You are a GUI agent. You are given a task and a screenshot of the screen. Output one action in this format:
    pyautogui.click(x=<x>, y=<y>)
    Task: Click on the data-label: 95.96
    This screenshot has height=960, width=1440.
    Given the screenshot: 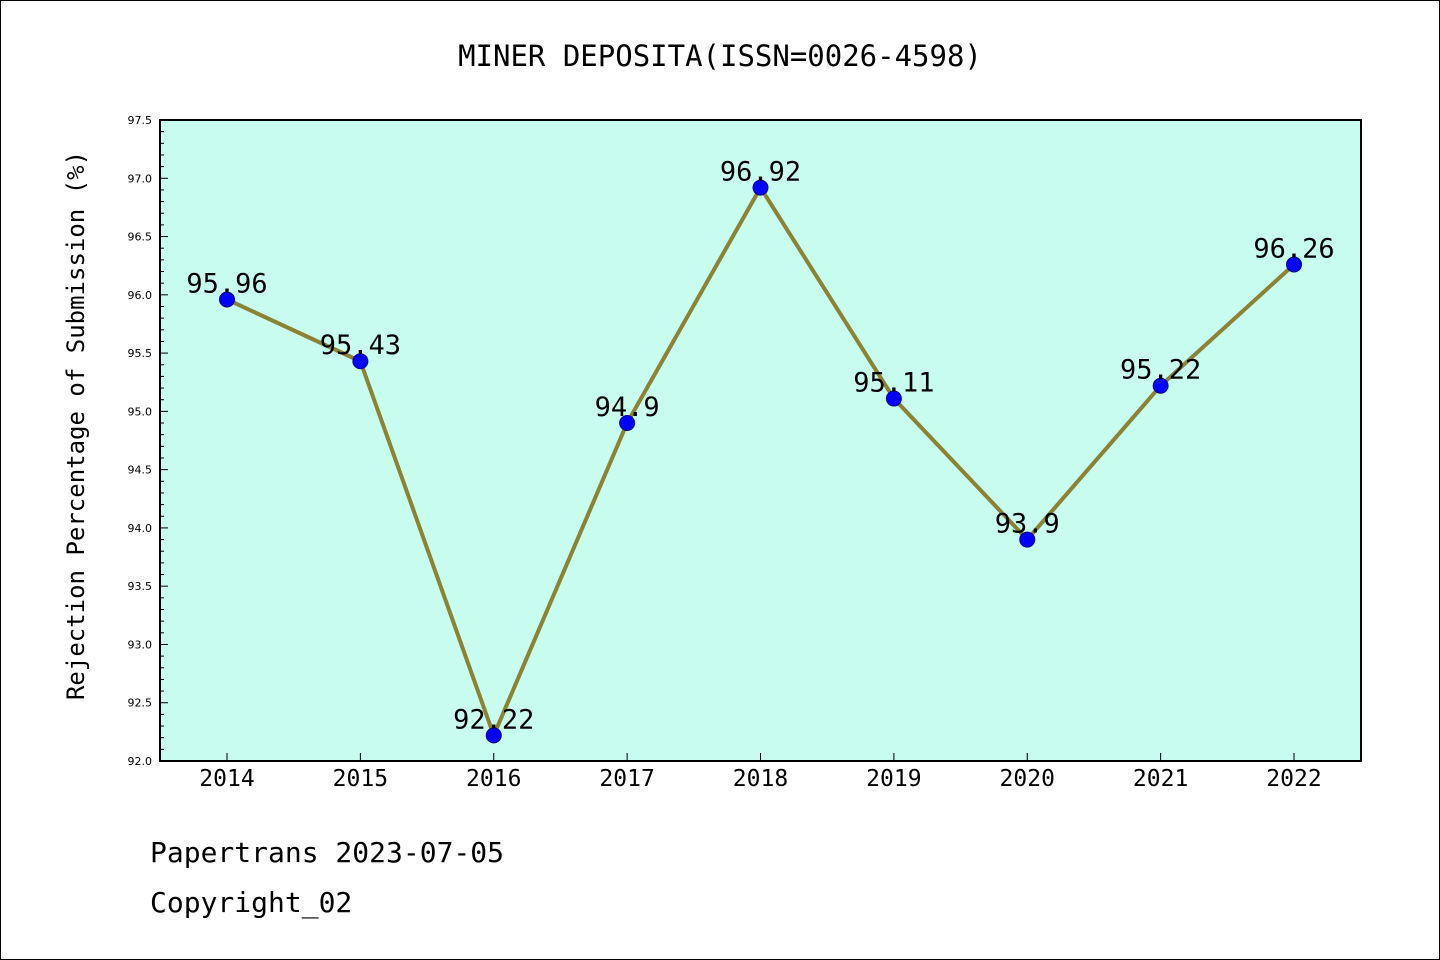 What is the action you would take?
    pyautogui.click(x=226, y=283)
    